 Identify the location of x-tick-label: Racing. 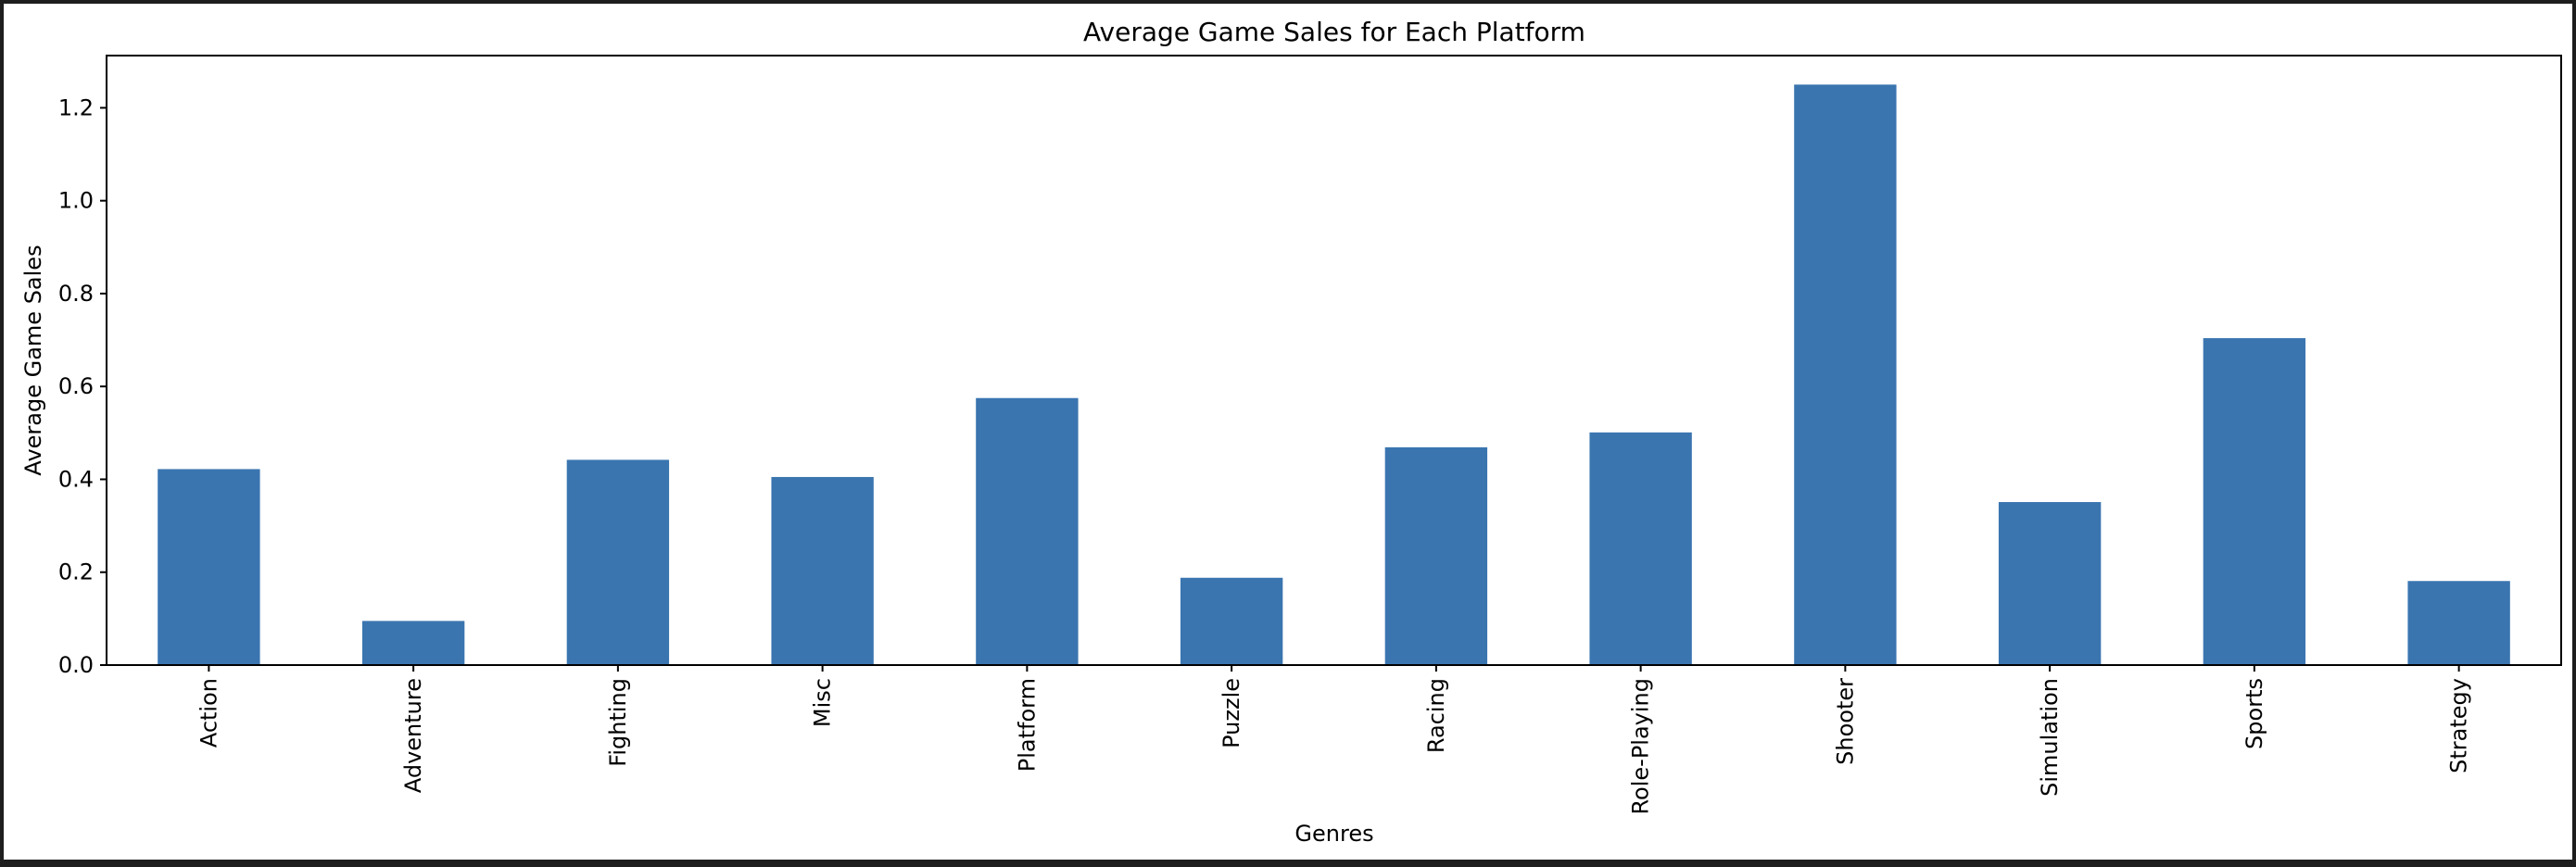
(1436, 716).